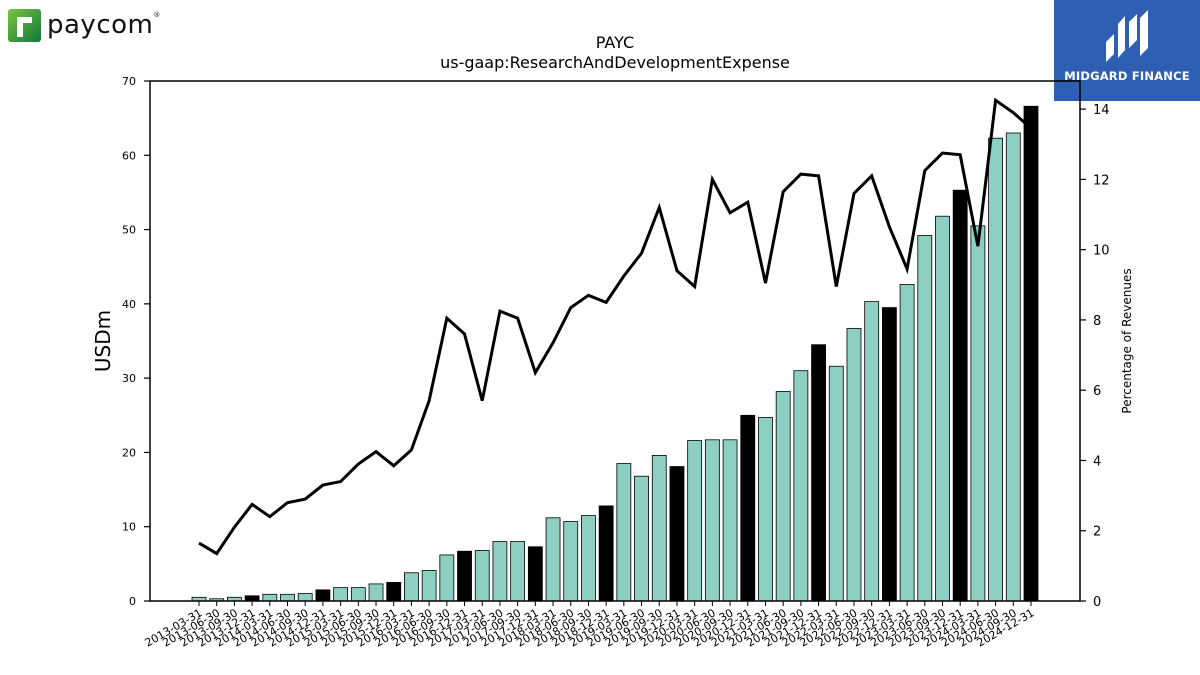 Image resolution: width=1200 pixels, height=675 pixels. What do you see at coordinates (1127, 36) in the screenshot?
I see `midgard-logo-icon` at bounding box center [1127, 36].